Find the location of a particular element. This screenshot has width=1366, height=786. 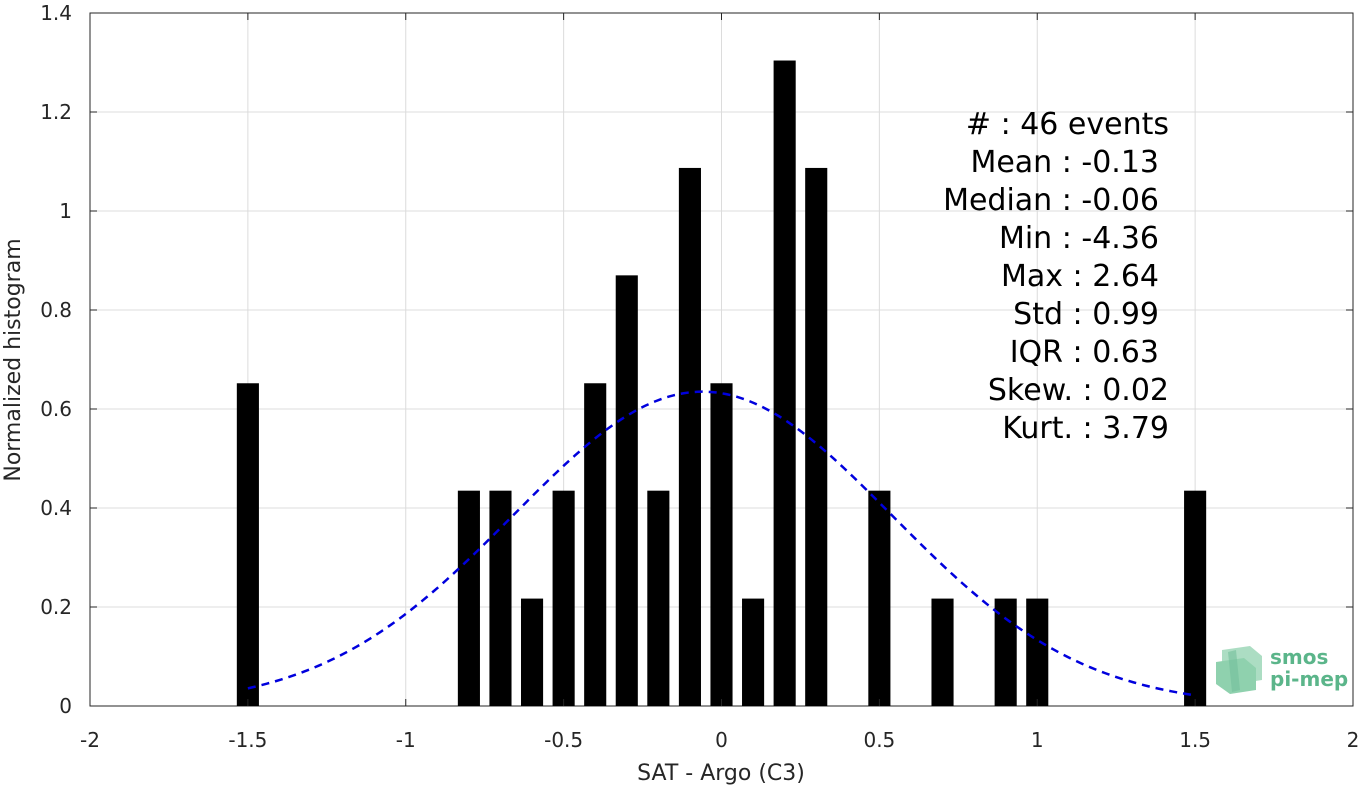

y-tick-label: 1 is located at coordinates (65, 211).